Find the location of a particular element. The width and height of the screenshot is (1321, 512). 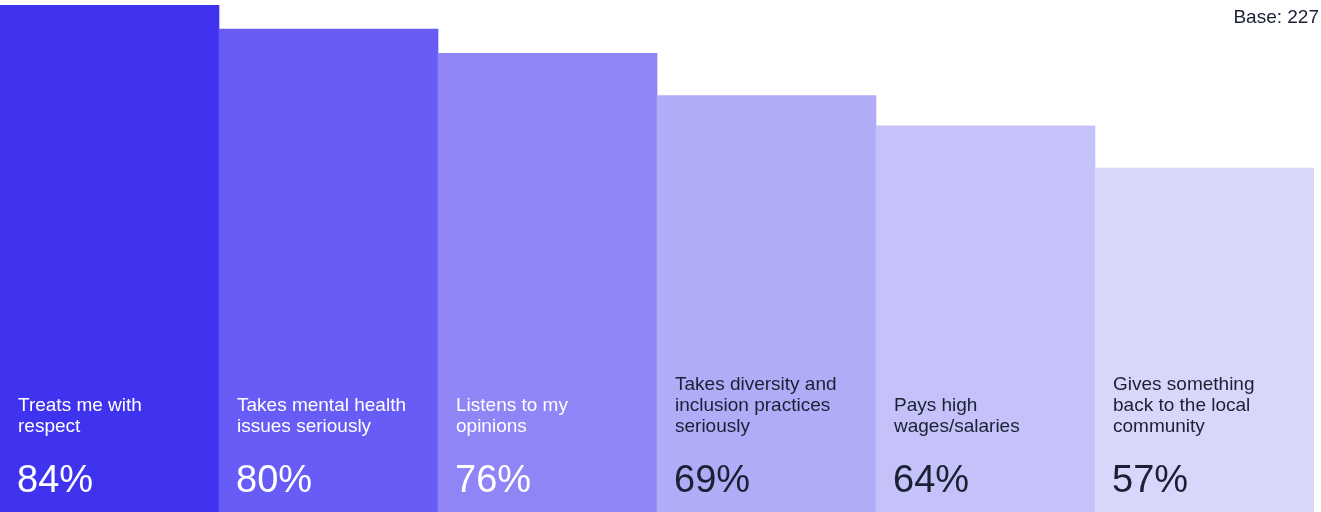

data-label: 84% is located at coordinates (55, 479).